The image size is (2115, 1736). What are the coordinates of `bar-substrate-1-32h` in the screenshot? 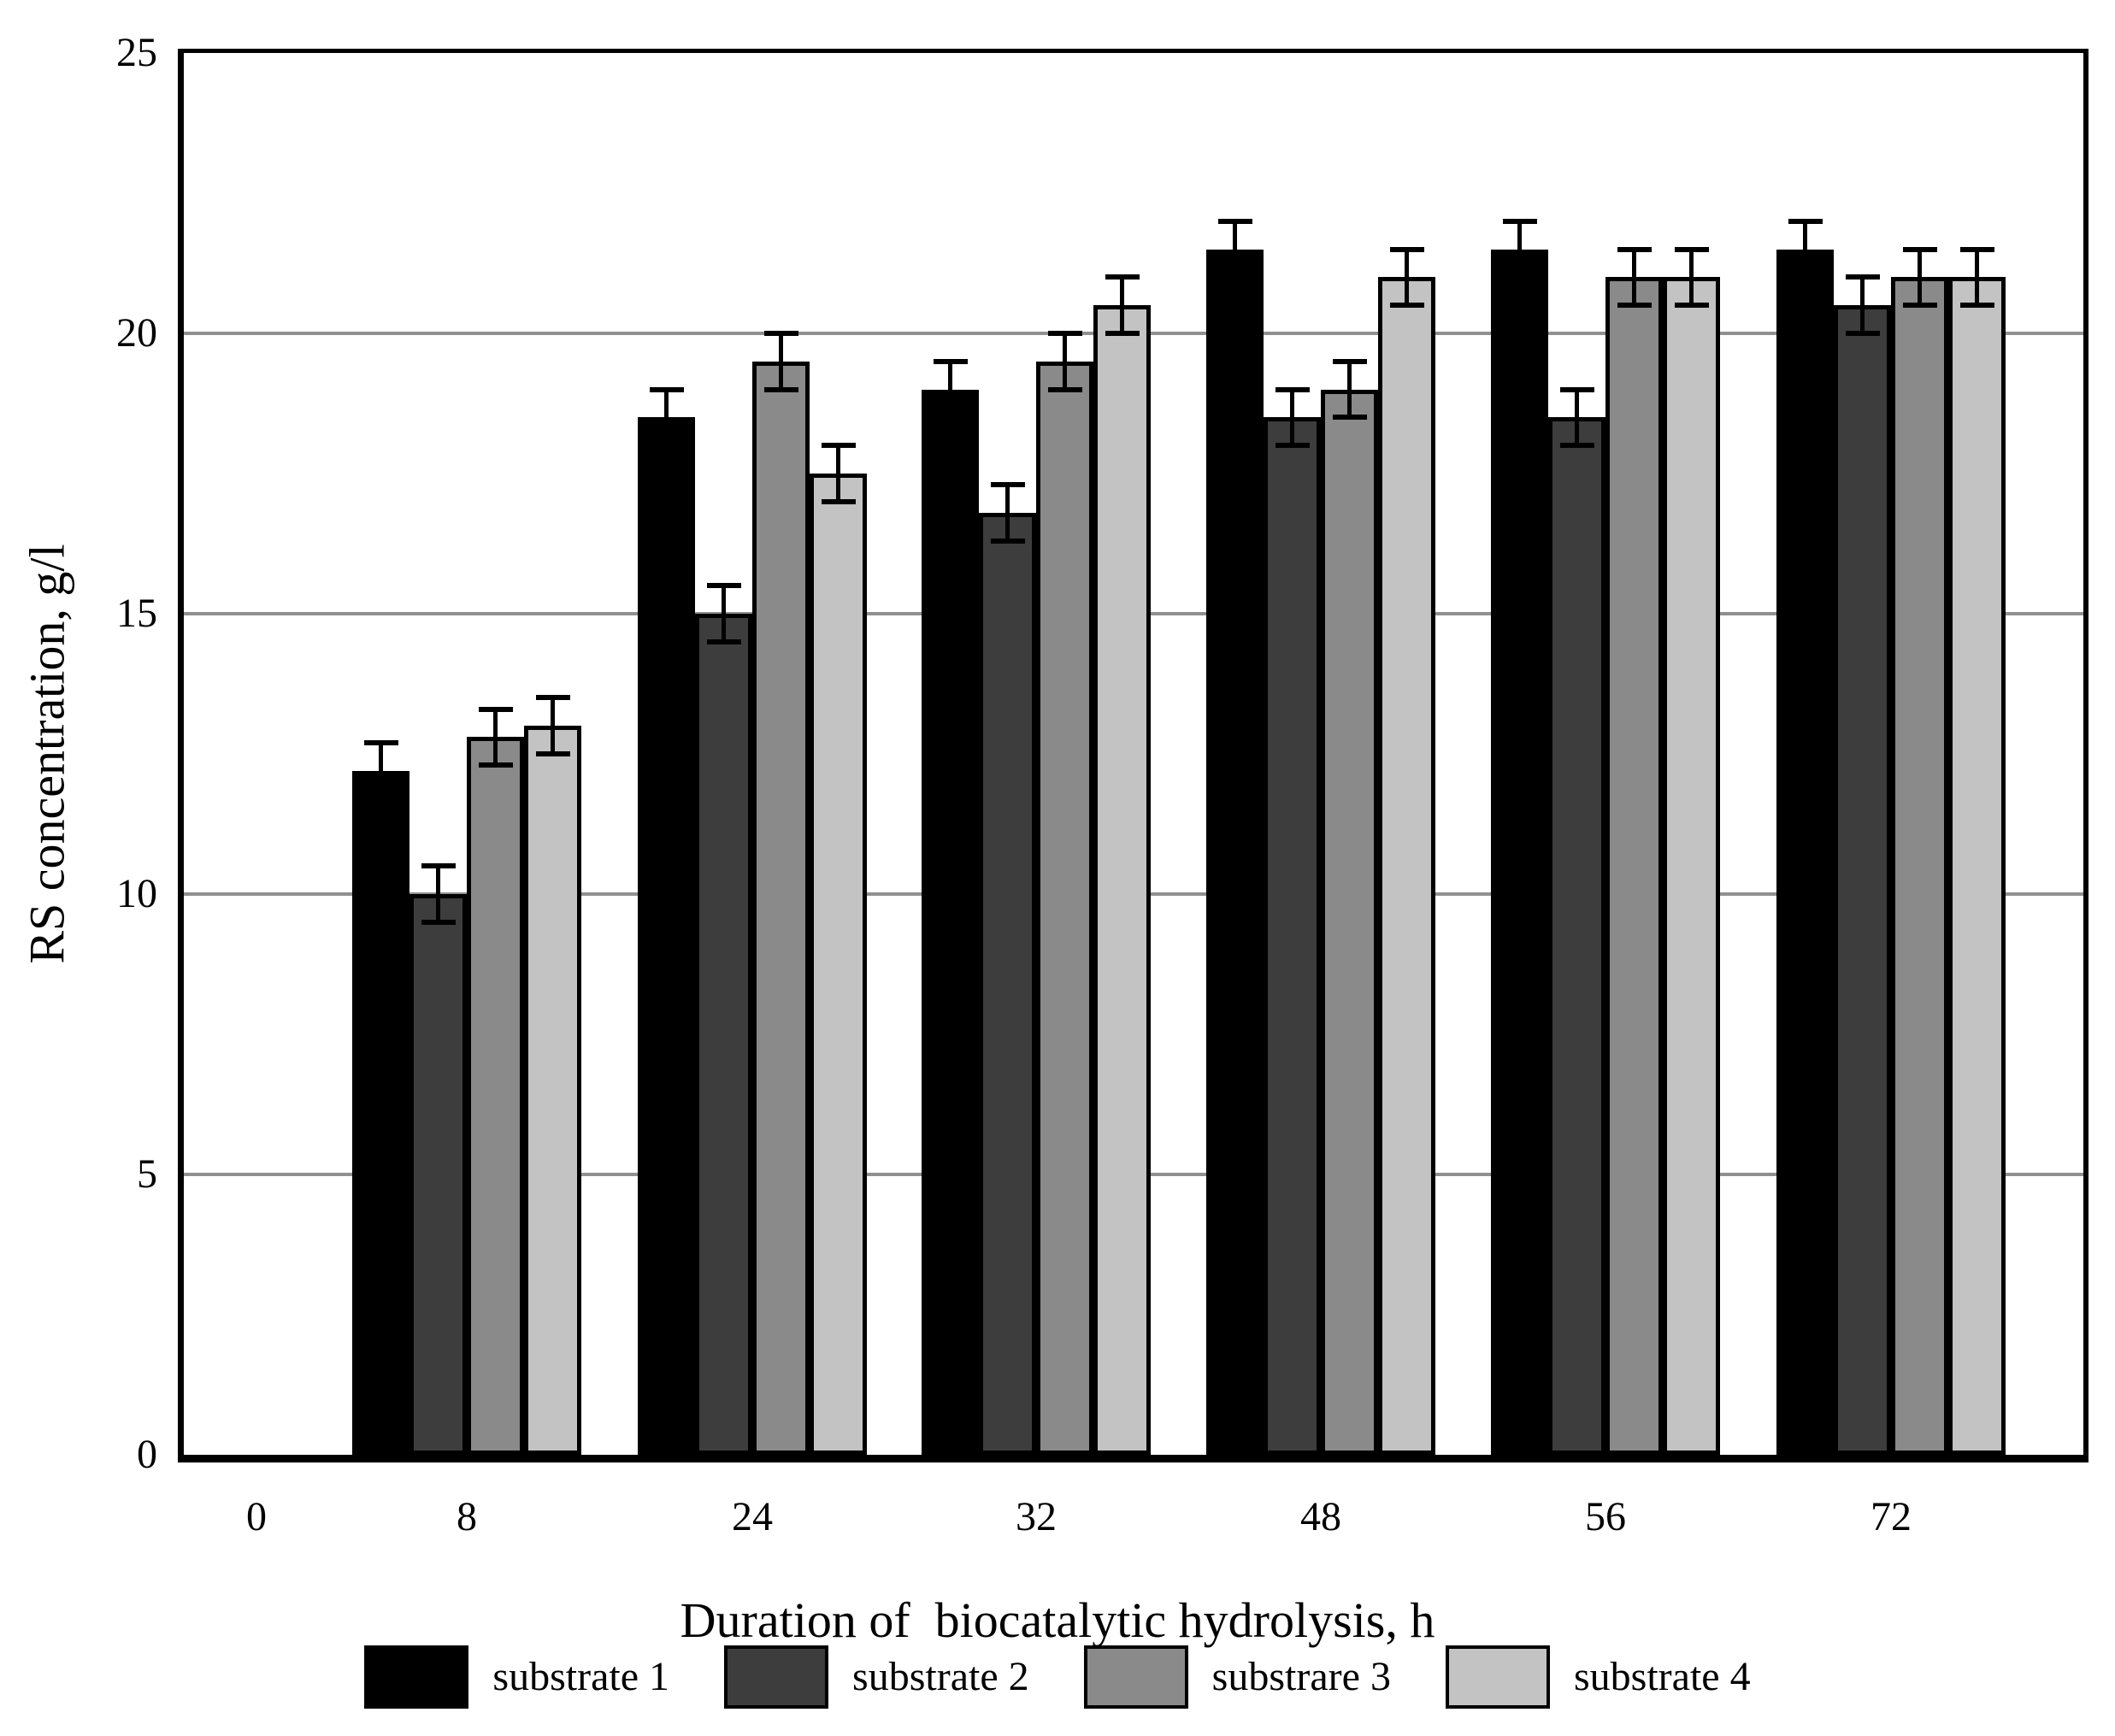 It's located at (950, 922).